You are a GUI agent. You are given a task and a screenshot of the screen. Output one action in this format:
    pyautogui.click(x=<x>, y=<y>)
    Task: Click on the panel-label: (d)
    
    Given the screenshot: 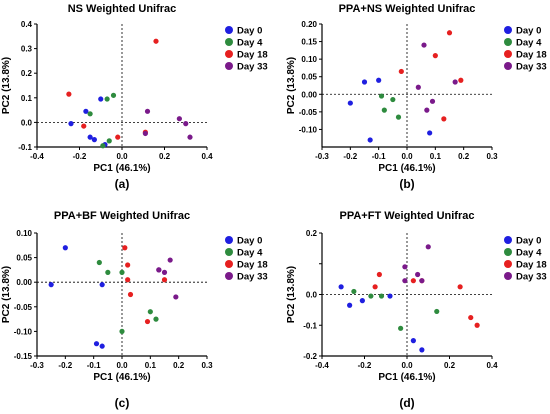 What is the action you would take?
    pyautogui.click(x=406, y=403)
    